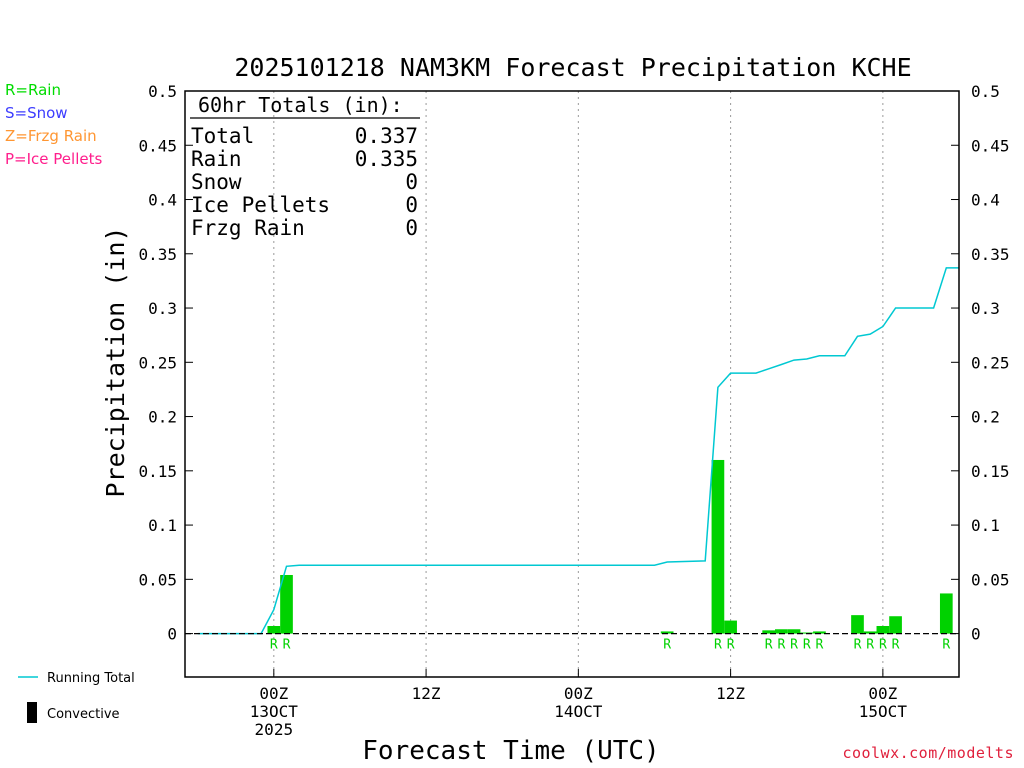  What do you see at coordinates (172, 634) in the screenshot?
I see `y-tick-label-left: 0` at bounding box center [172, 634].